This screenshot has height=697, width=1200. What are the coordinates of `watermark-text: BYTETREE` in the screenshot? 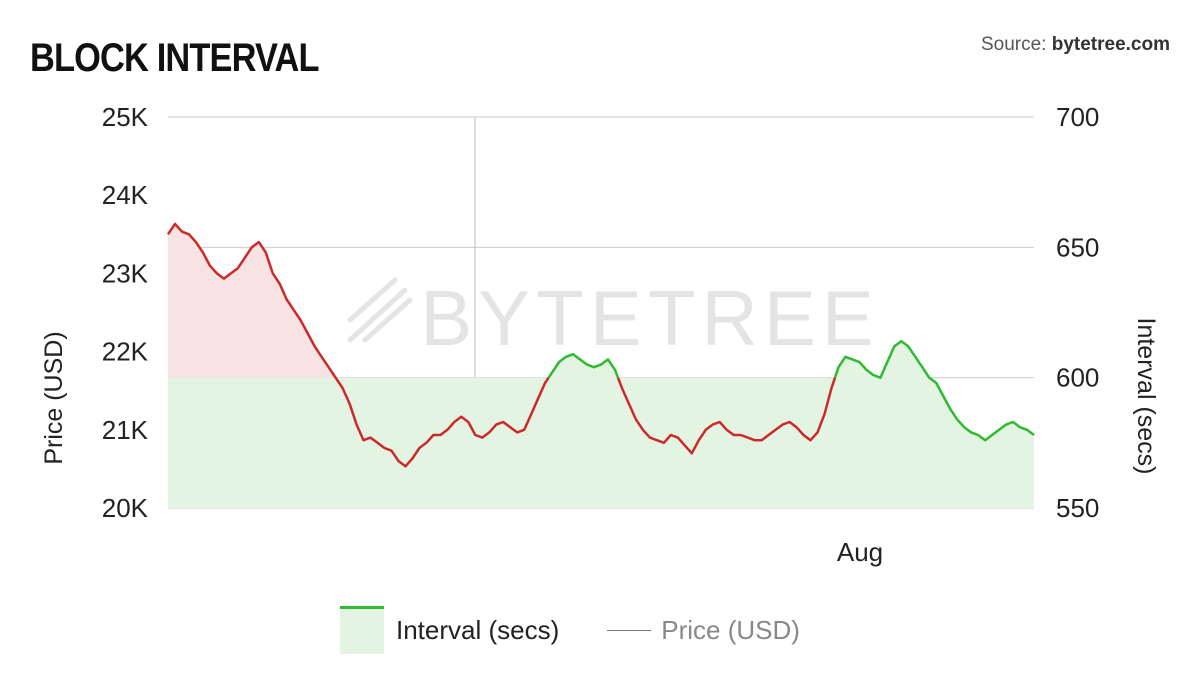 It's located at (650, 318).